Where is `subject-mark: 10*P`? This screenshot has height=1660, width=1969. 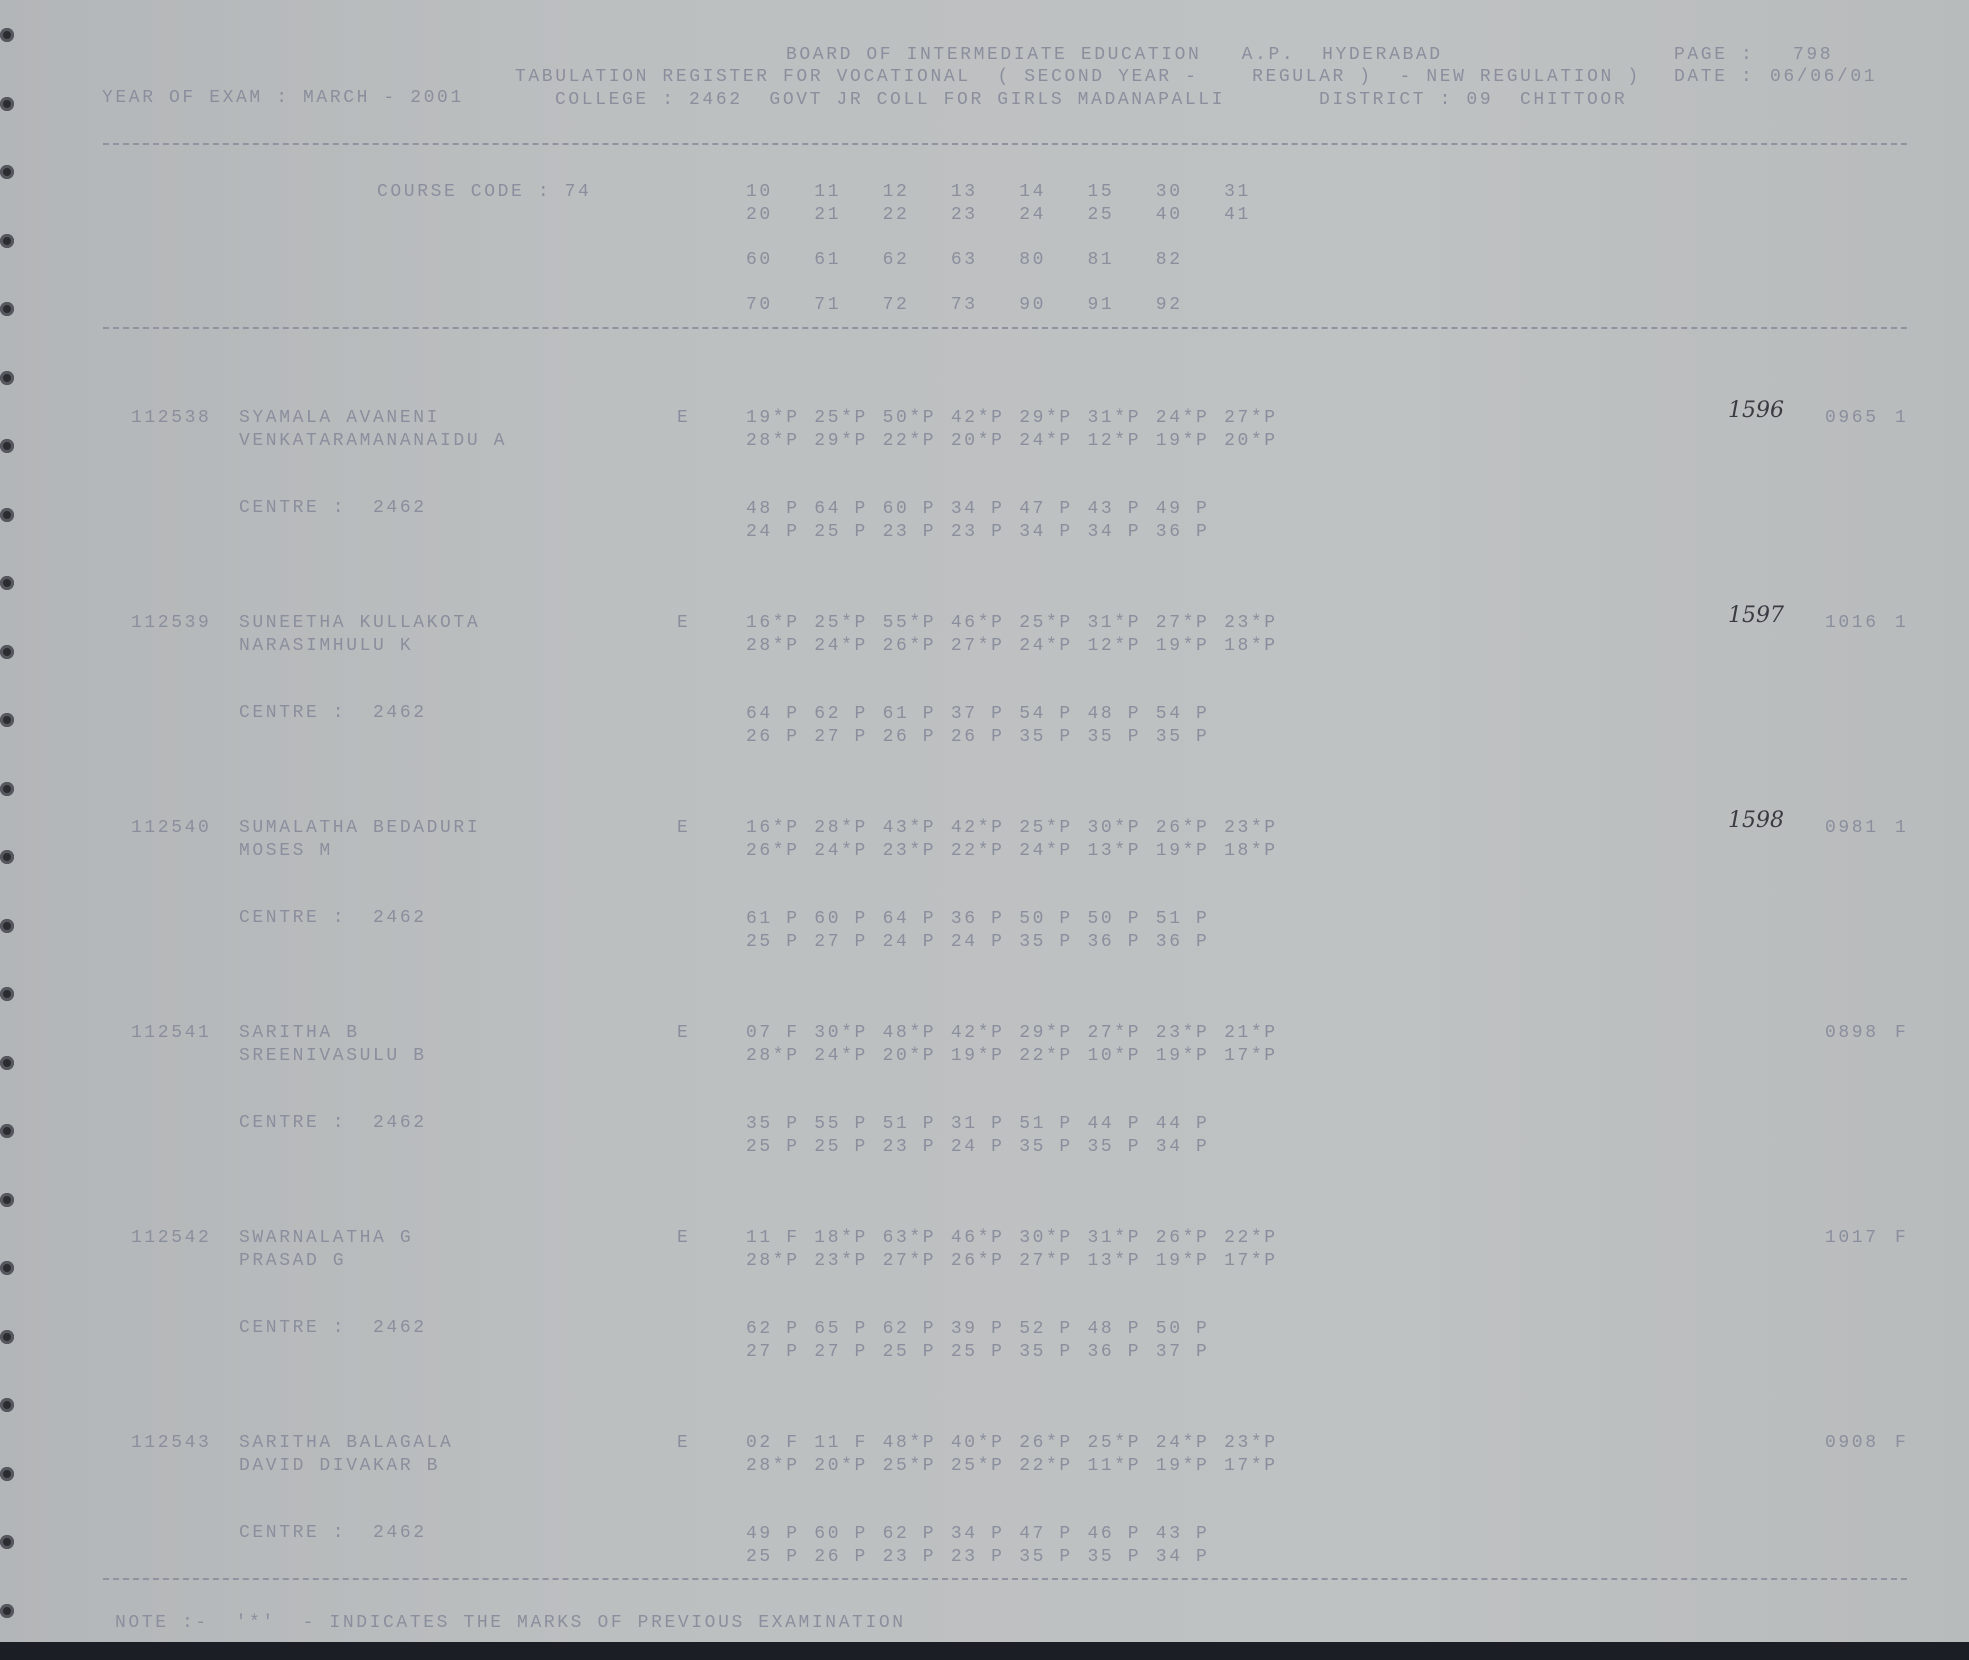
subject-mark: 10*P is located at coordinates (1114, 1056).